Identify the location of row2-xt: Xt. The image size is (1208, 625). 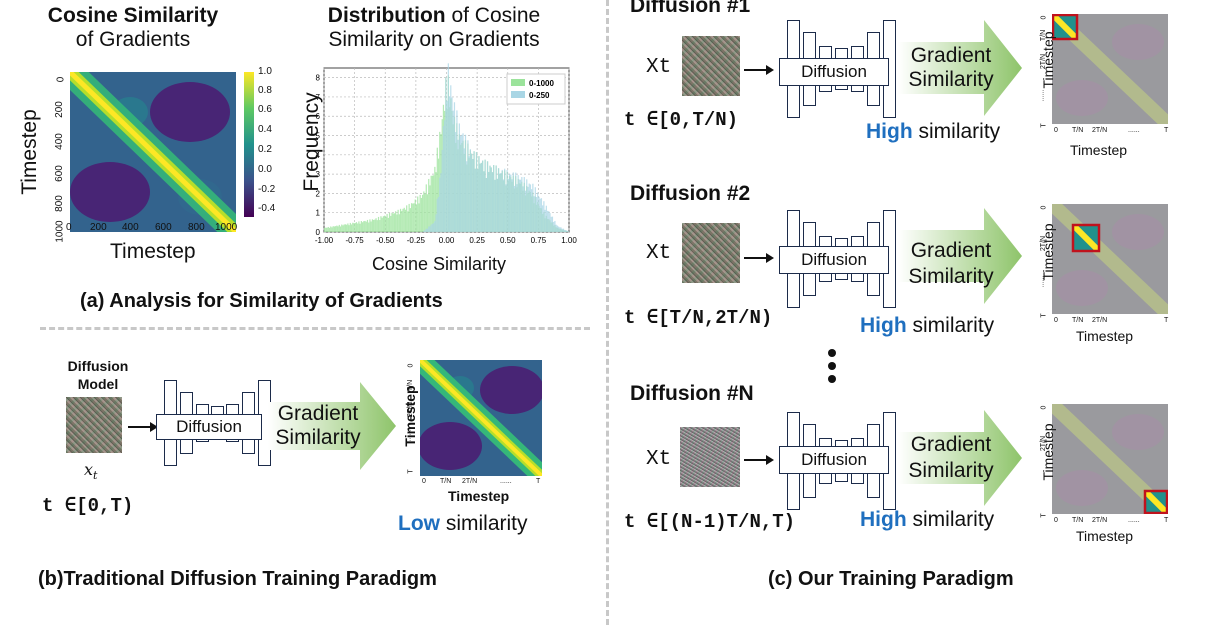
(659, 253).